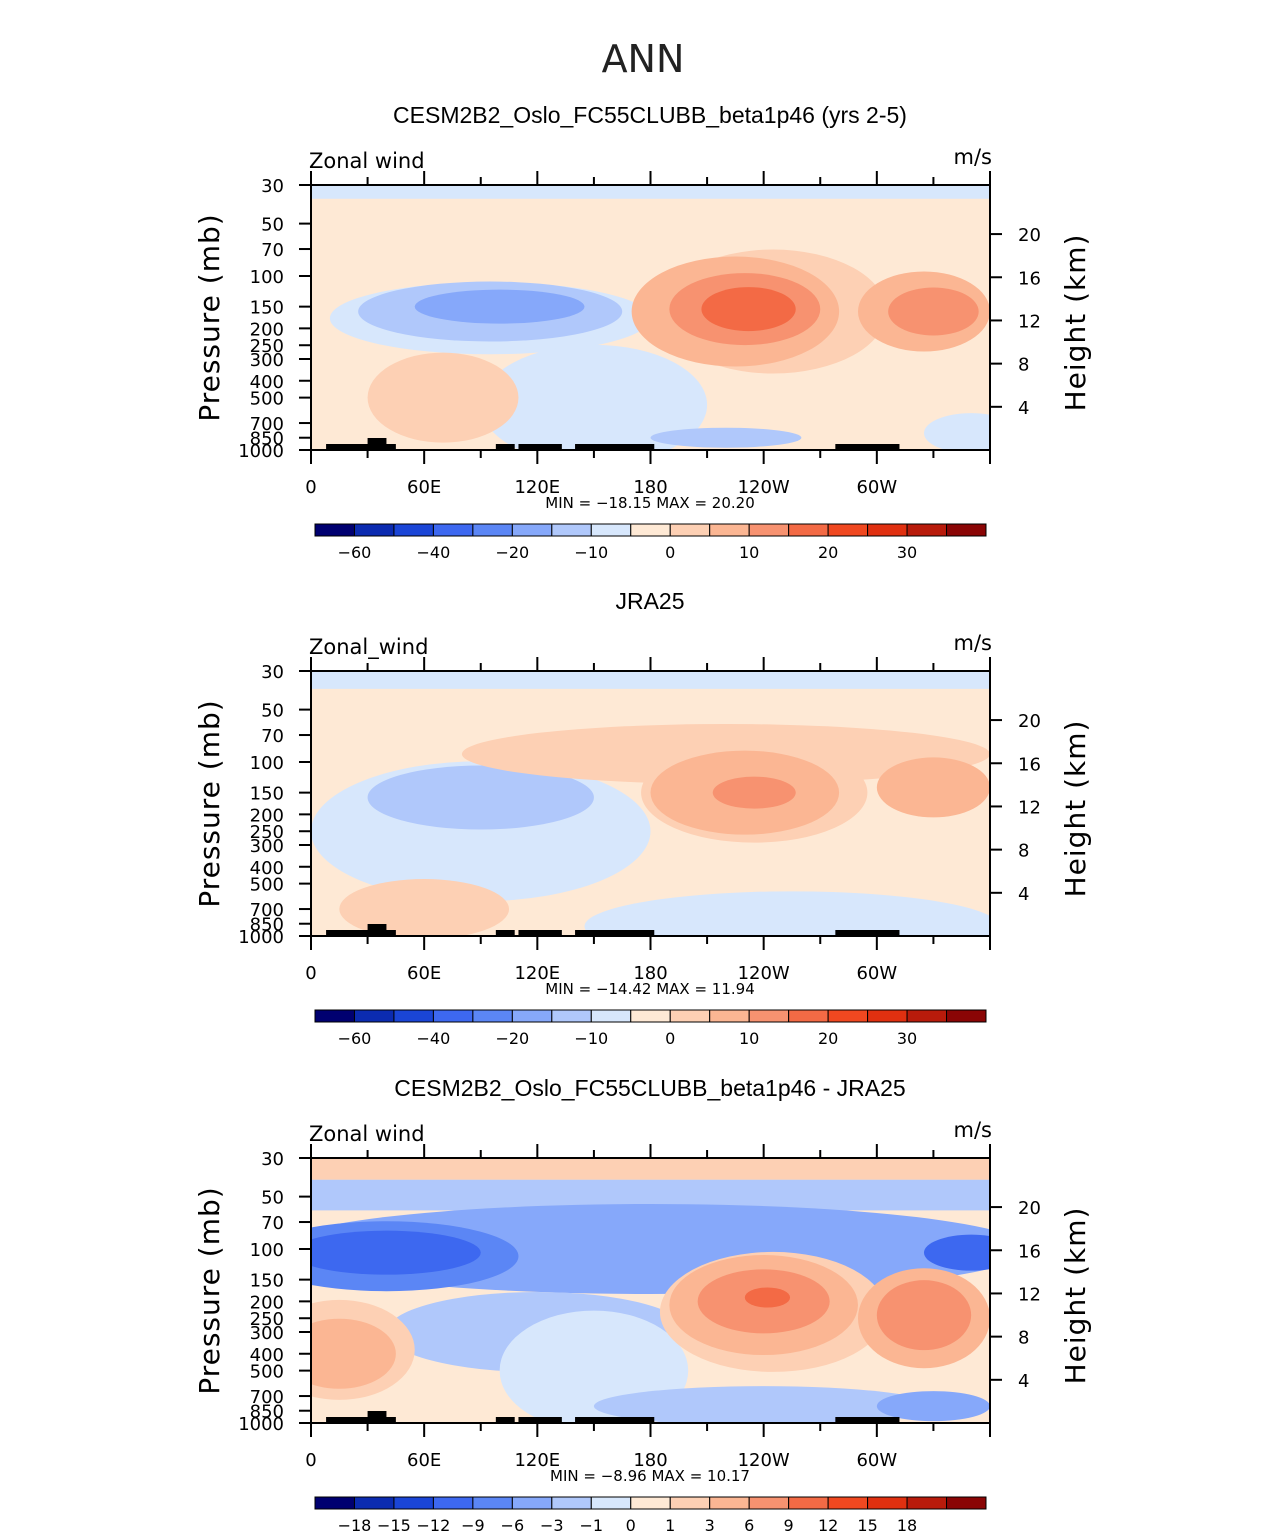  What do you see at coordinates (650, 973) in the screenshot?
I see `x-tick-label: 180` at bounding box center [650, 973].